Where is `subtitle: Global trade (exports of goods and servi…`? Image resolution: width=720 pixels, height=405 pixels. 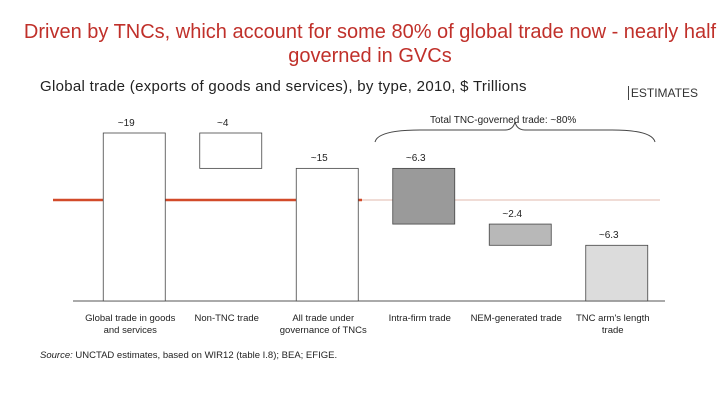 subtitle: Global trade (exports of goods and servi… is located at coordinates (283, 86).